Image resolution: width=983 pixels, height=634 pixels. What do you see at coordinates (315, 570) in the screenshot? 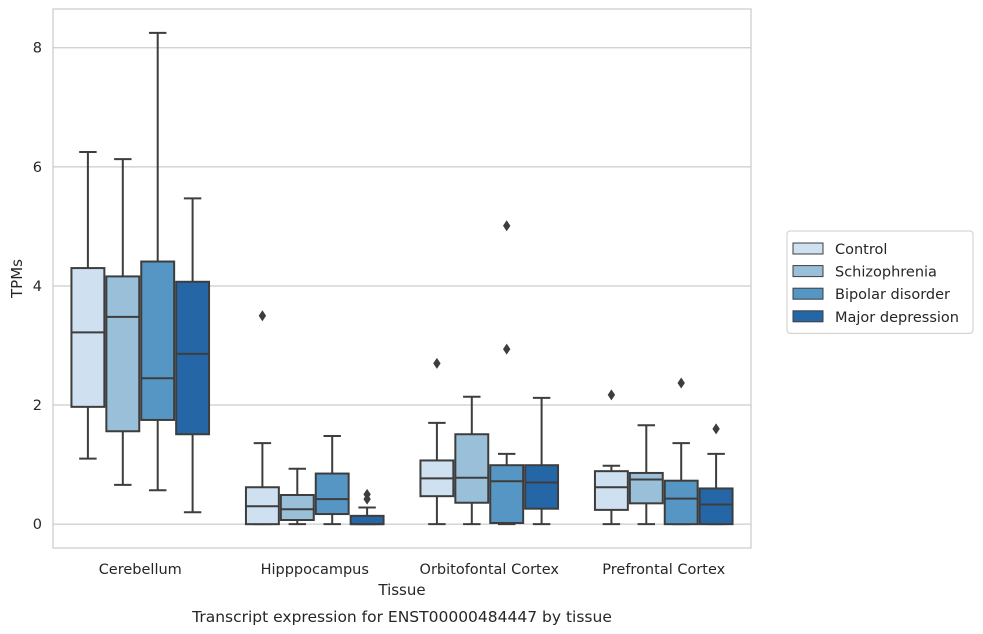
I see `x-tick-label: Hipppocampus` at bounding box center [315, 570].